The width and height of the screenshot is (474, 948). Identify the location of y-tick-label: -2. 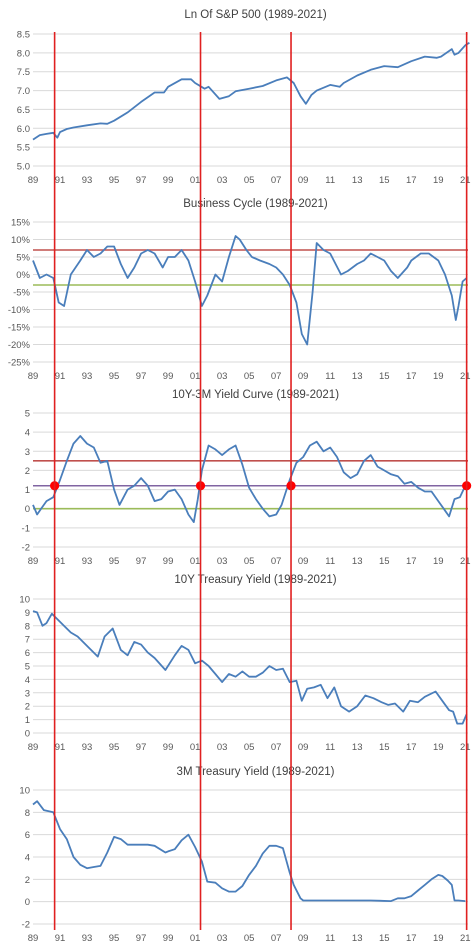
(26, 548).